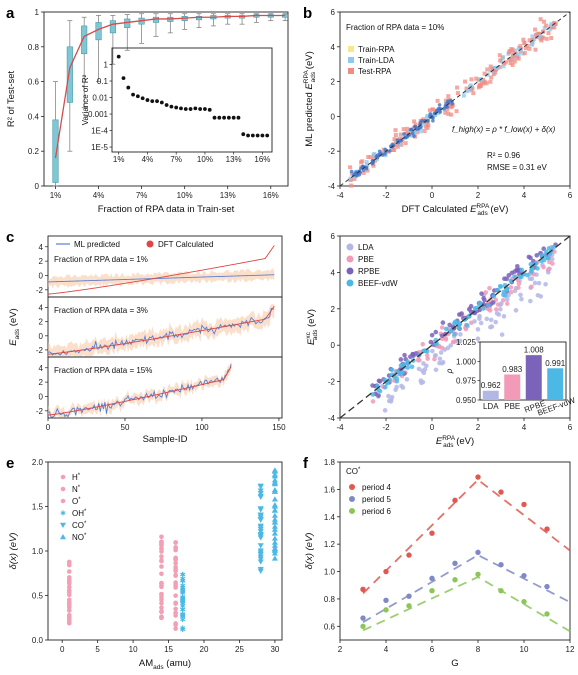 The width and height of the screenshot is (578, 675). I want to click on subtitle-c: Fraction of RPA data = 1%, so click(101, 259).